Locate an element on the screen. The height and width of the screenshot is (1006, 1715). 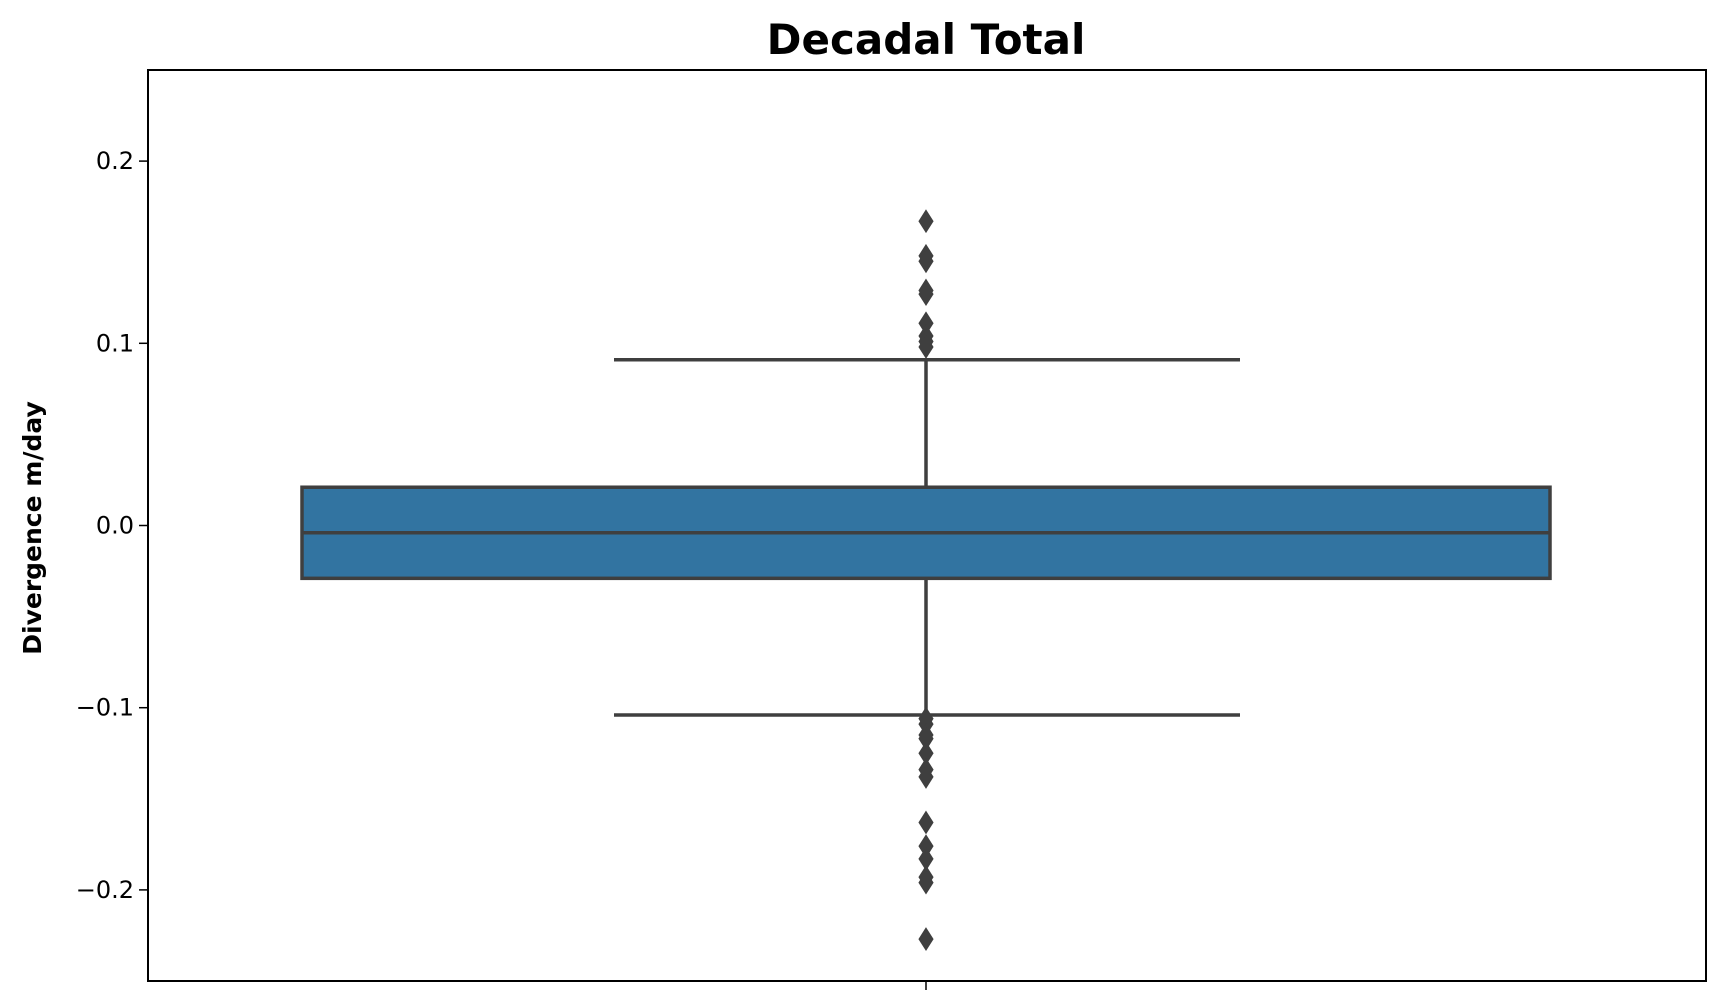
y-axis-ticks: 0.2 0.1 0.0 −0.1 −0.2 is located at coordinates (112, 525).